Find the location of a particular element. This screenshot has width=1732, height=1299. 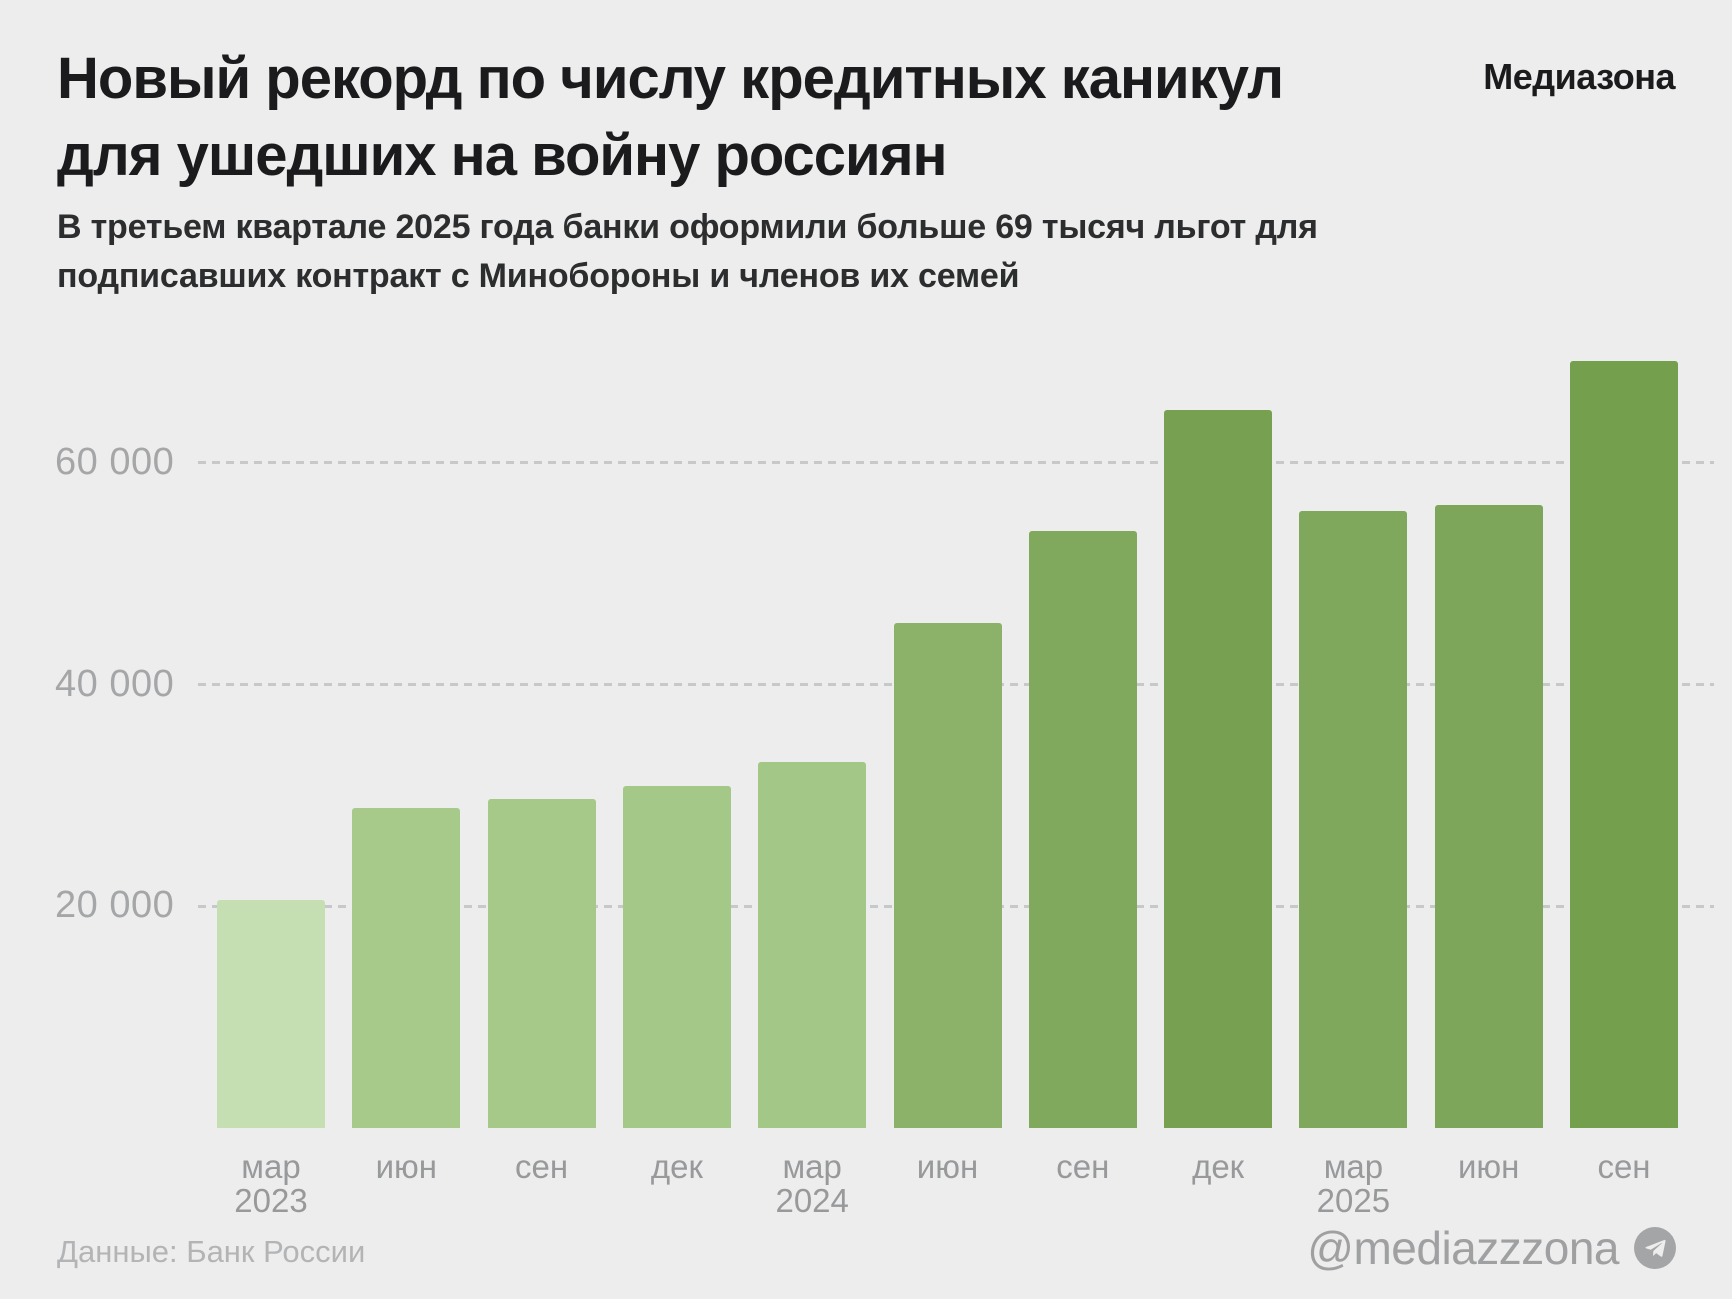

data-source: Данные: Банк России is located at coordinates (211, 1251).